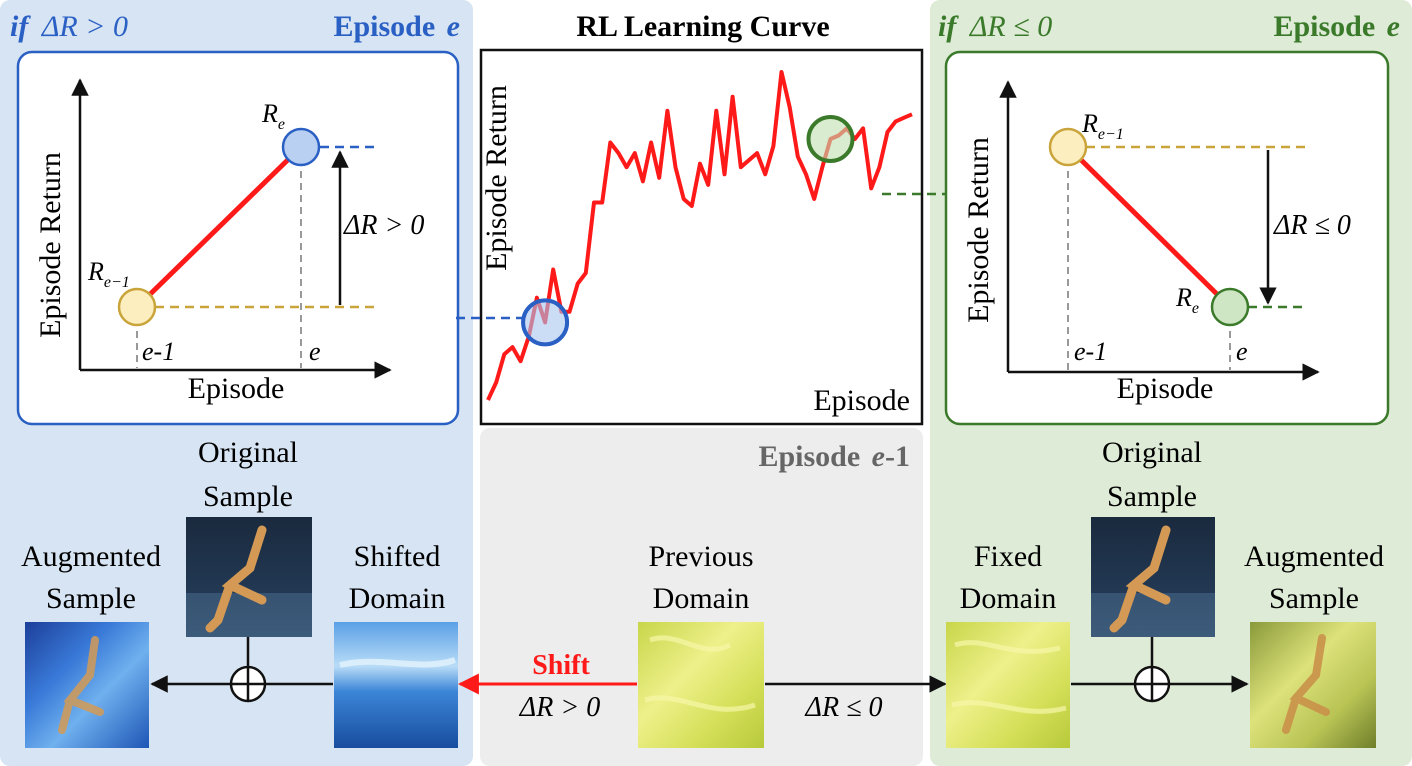  What do you see at coordinates (1152, 452) in the screenshot?
I see `right-original-label-1: Original` at bounding box center [1152, 452].